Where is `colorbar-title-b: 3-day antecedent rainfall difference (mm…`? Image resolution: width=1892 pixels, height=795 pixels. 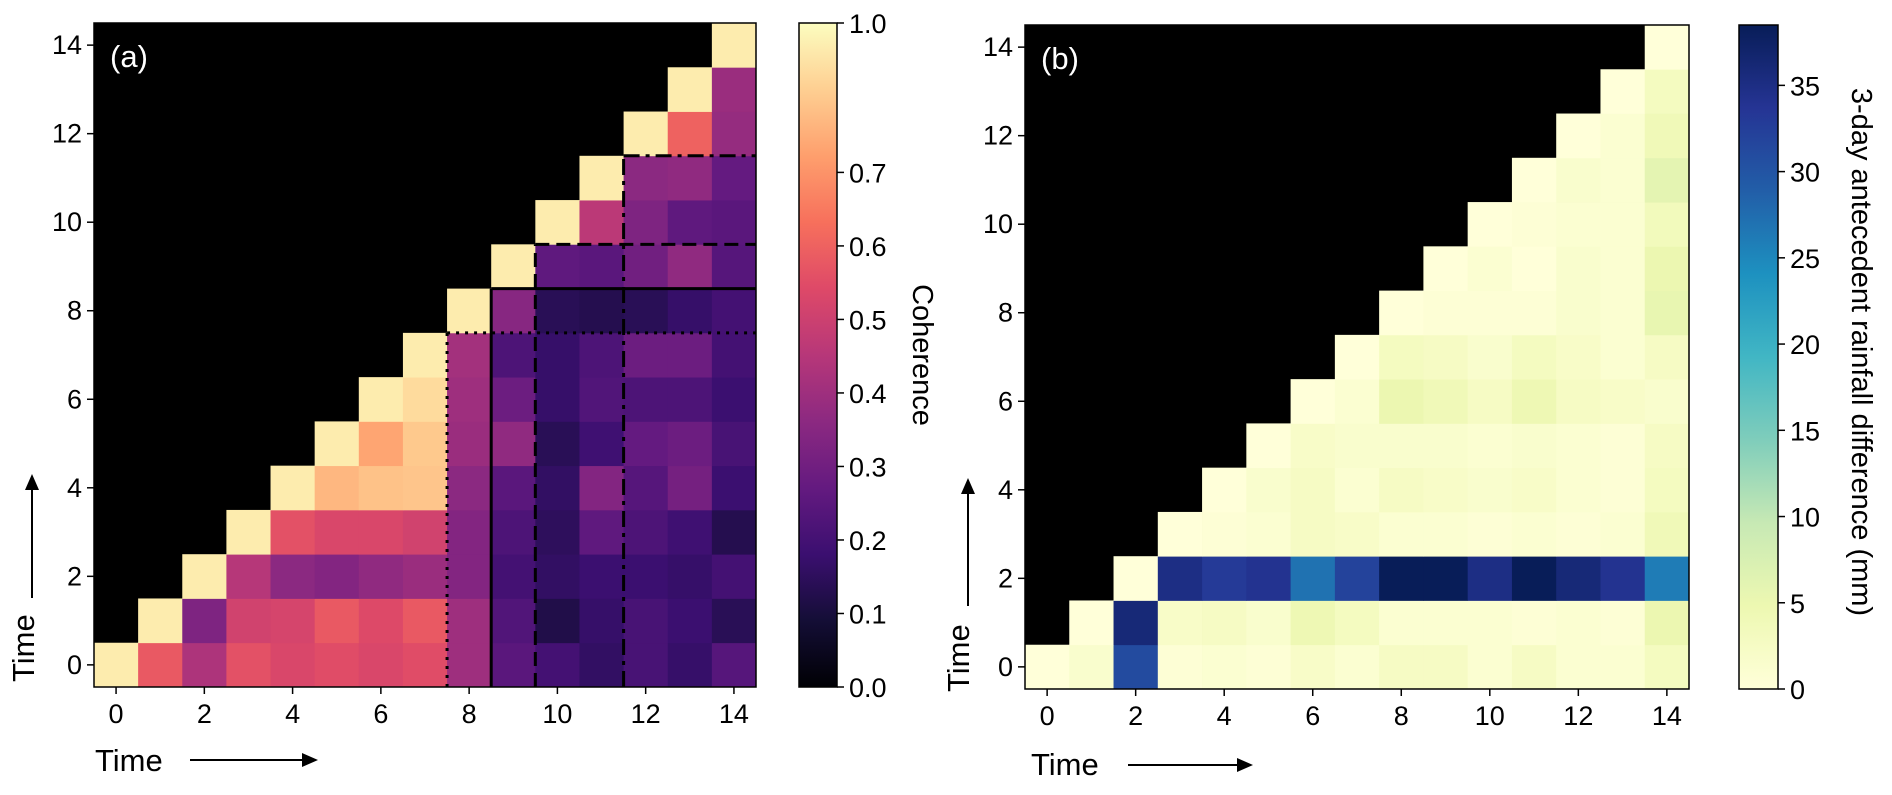
colorbar-title-b: 3-day antecedent rainfall difference (mm… is located at coordinates (1861, 352).